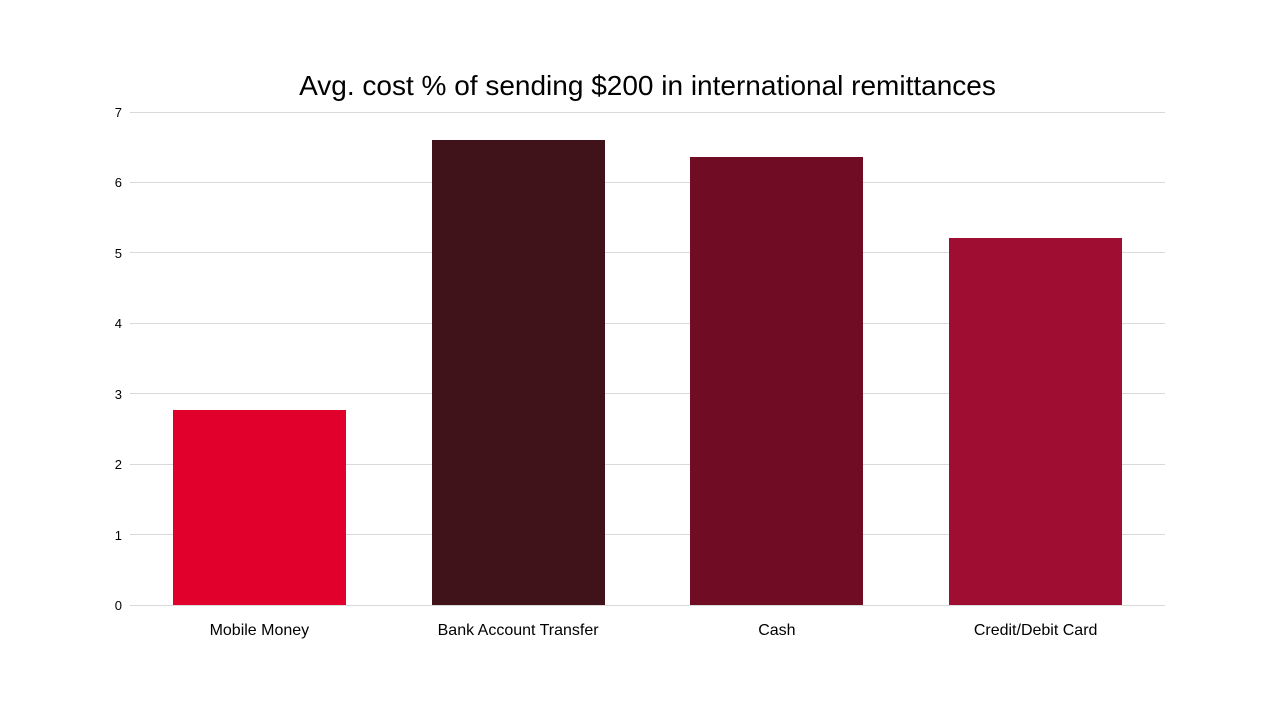 The height and width of the screenshot is (720, 1280). Describe the element at coordinates (118, 112) in the screenshot. I see `y-tick-label: 7` at that location.